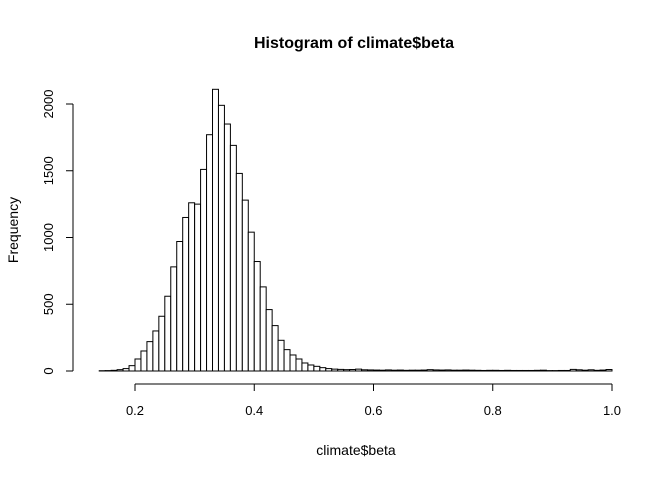 The width and height of the screenshot is (672, 480). Describe the element at coordinates (354, 43) in the screenshot. I see `chart-title: Histogram of climate$beta` at that location.